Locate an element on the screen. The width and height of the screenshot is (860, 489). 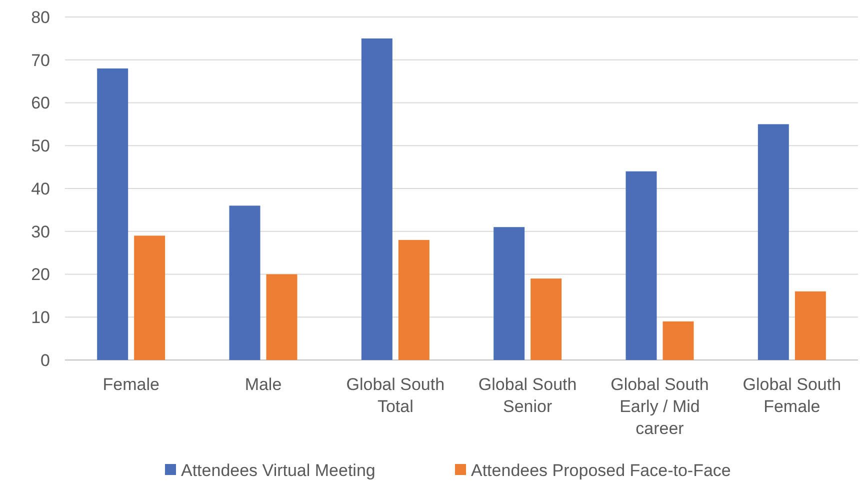
x-tick-label: Male is located at coordinates (263, 384).